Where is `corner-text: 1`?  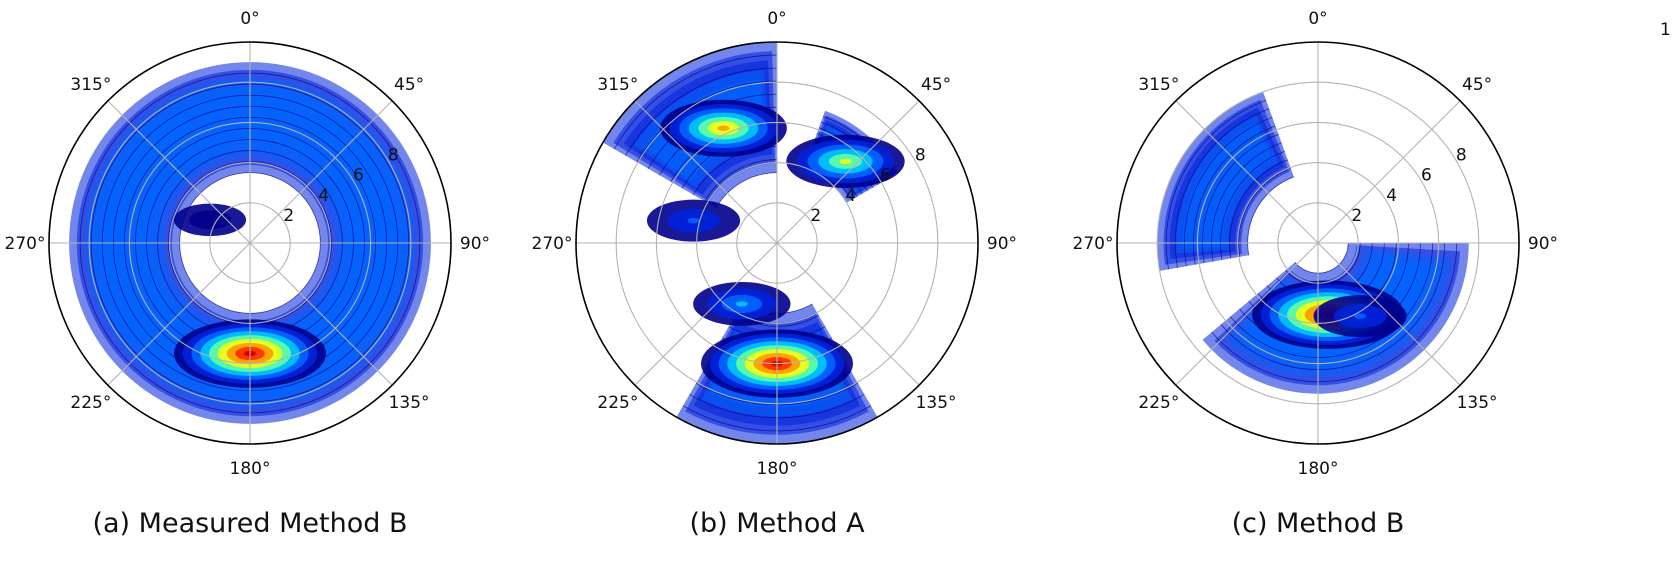
corner-text: 1 is located at coordinates (1665, 30).